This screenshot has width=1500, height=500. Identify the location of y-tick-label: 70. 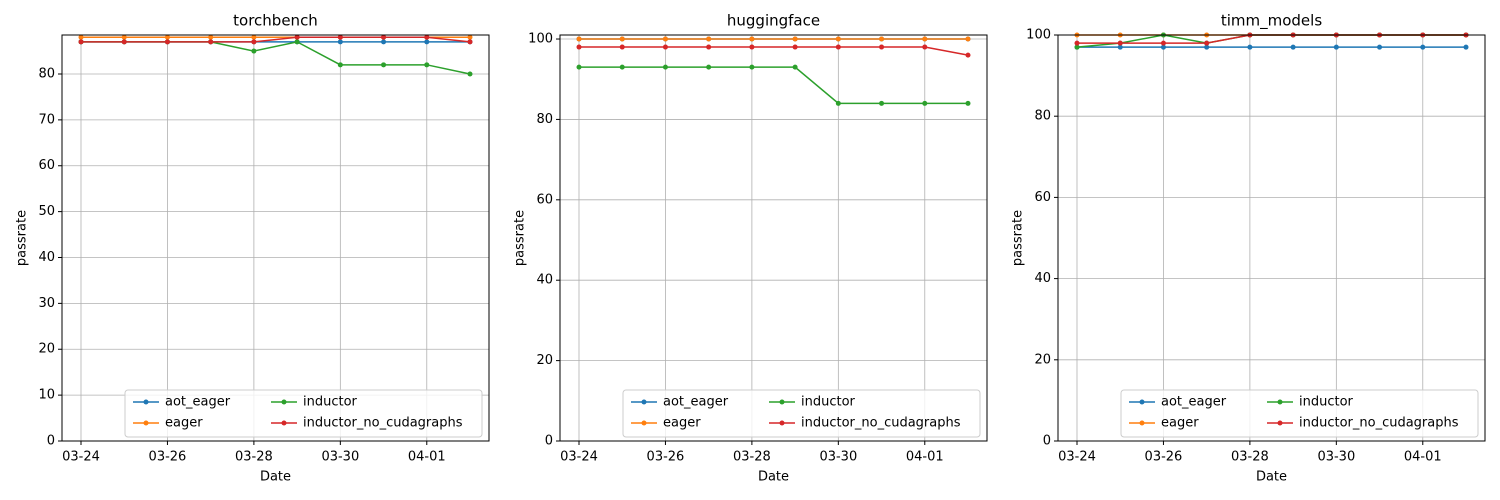
(46, 119).